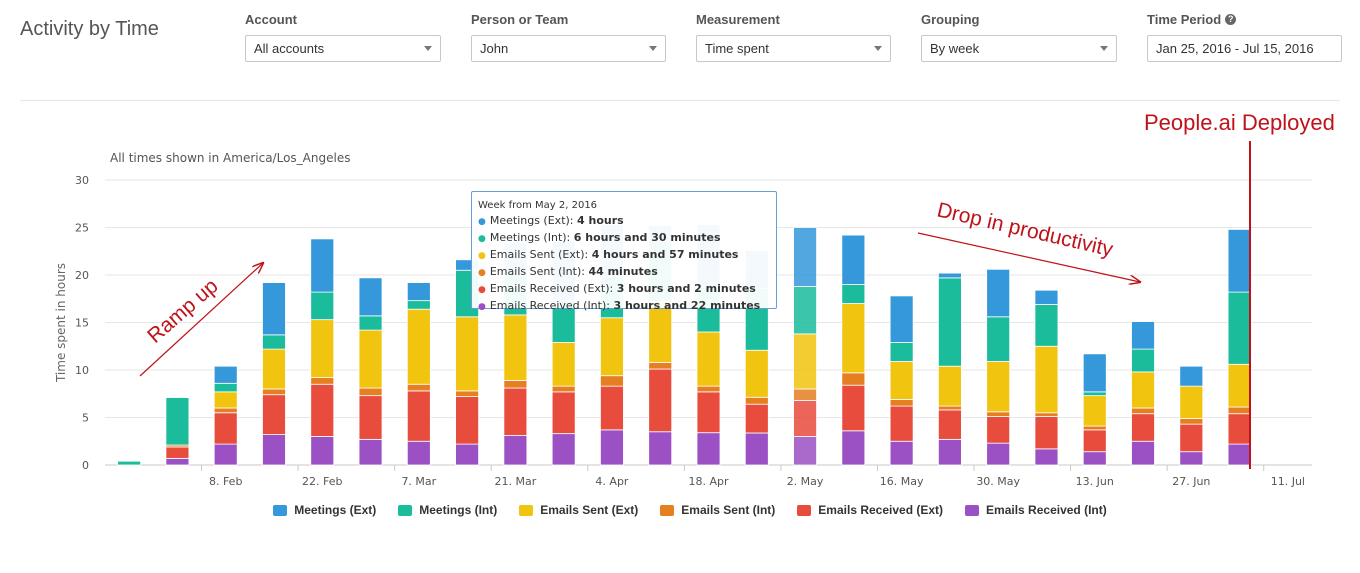  What do you see at coordinates (418, 481) in the screenshot?
I see `x-tick-label: 7. Mar` at bounding box center [418, 481].